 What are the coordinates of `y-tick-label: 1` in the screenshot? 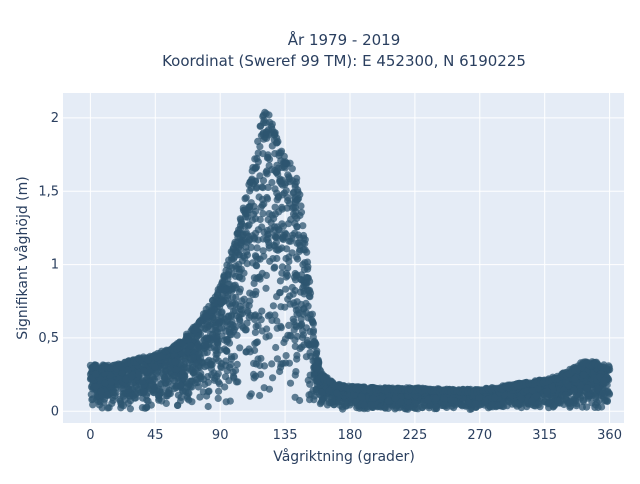 It's located at (55, 265).